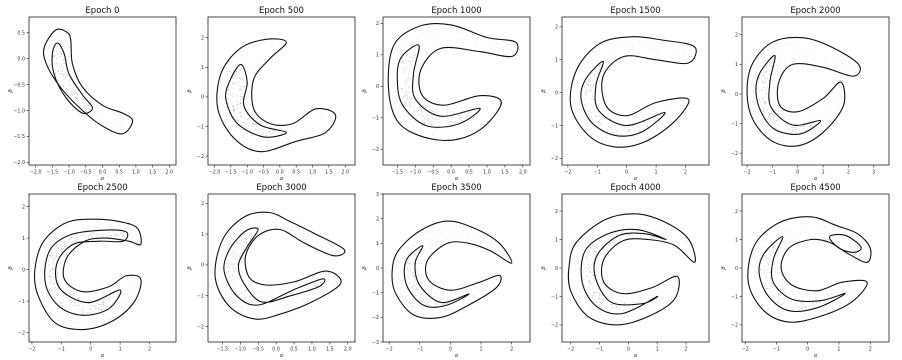  Describe the element at coordinates (281, 11) in the screenshot. I see `subplot-title: Epoch 500` at that location.